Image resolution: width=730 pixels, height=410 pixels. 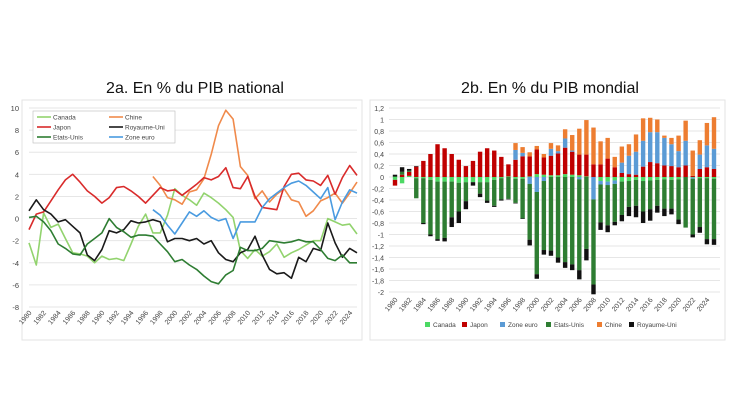 What do you see at coordinates (685, 130) in the screenshot?
I see `bar-chine-2021` at bounding box center [685, 130].